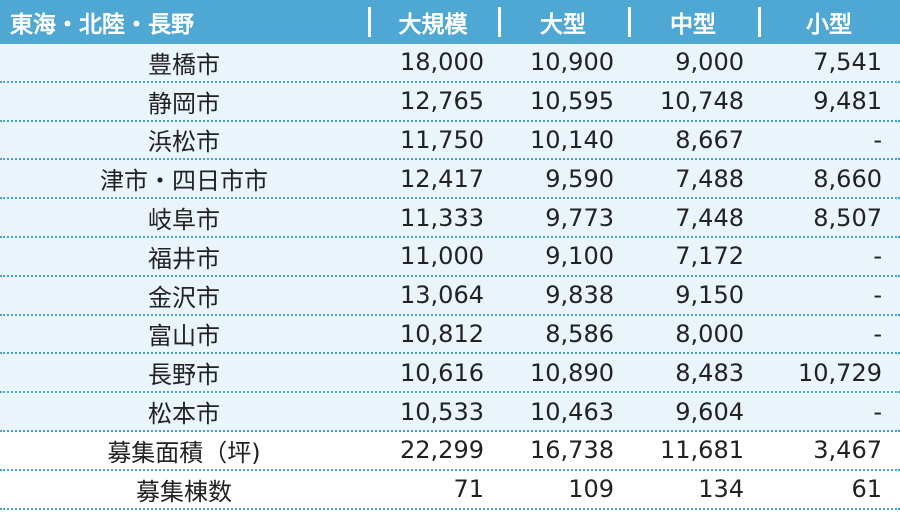 This screenshot has height=524, width=900. I want to click on large-scale-cell: 71, so click(468, 489).